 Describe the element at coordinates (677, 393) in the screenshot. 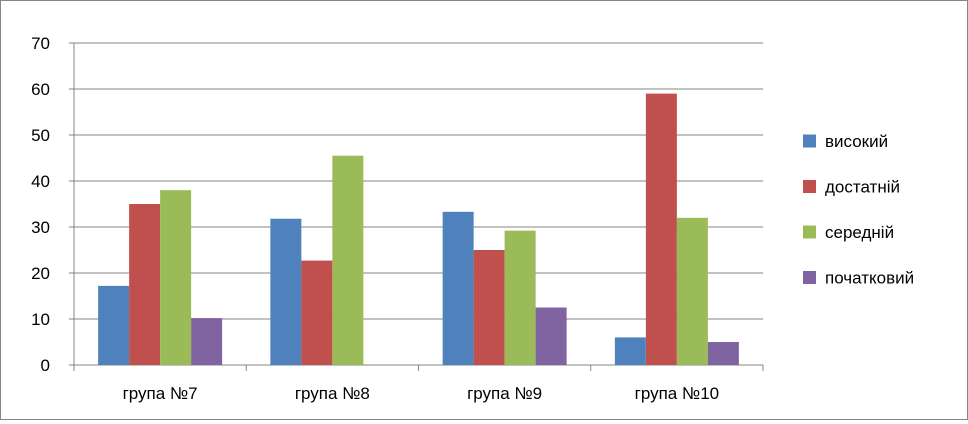

I see `x-tick-label: група №10` at that location.